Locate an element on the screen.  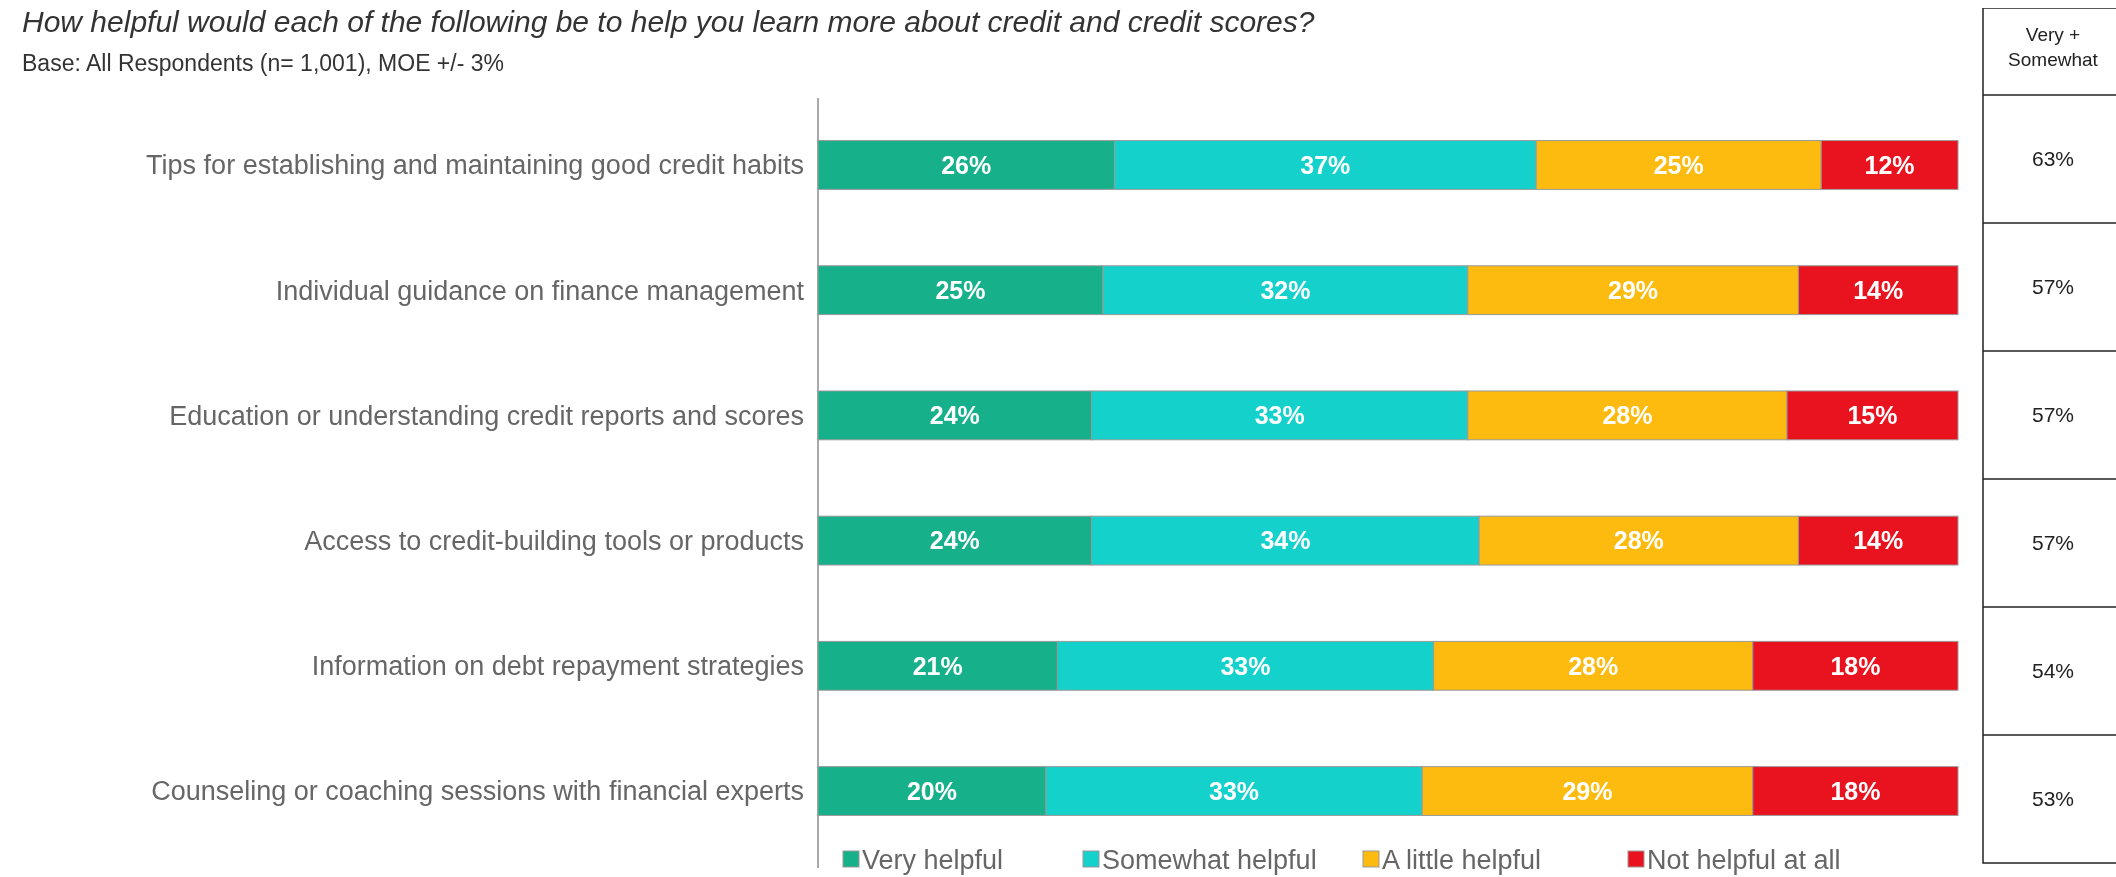
data-label: 12% is located at coordinates (1889, 164).